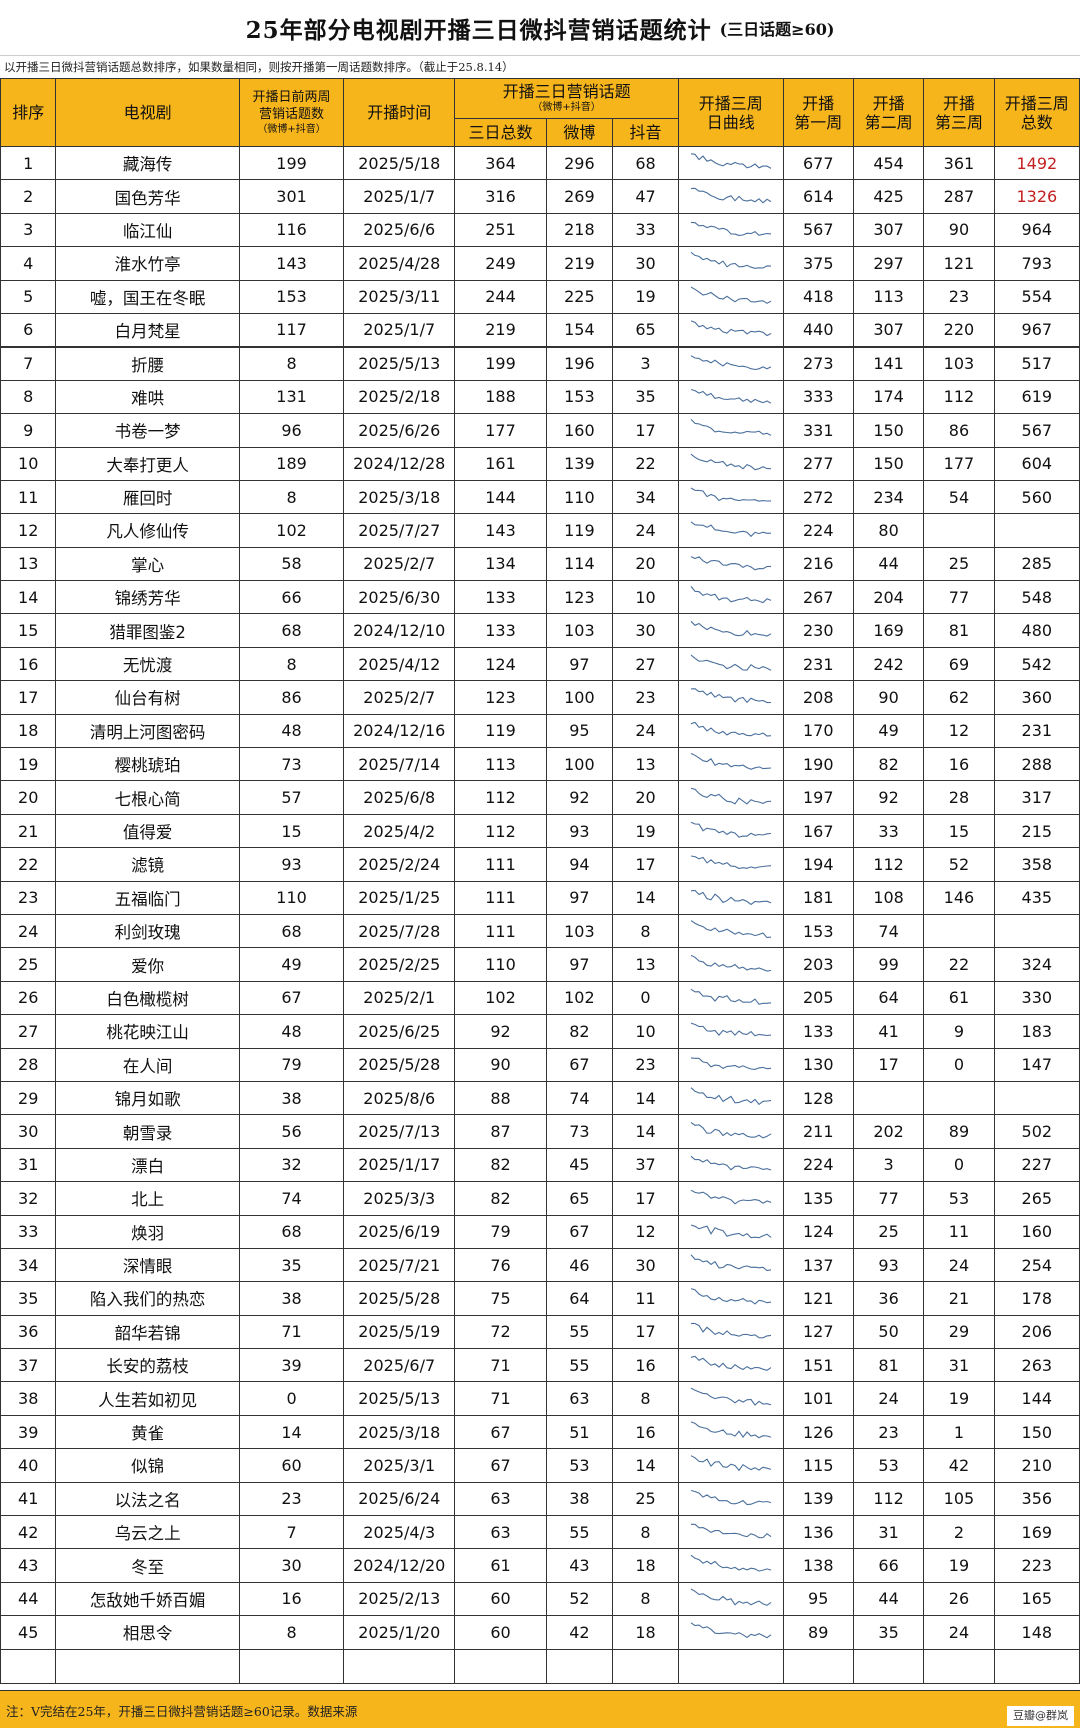  What do you see at coordinates (579, 1031) in the screenshot?
I see `weibo-count: 82` at bounding box center [579, 1031].